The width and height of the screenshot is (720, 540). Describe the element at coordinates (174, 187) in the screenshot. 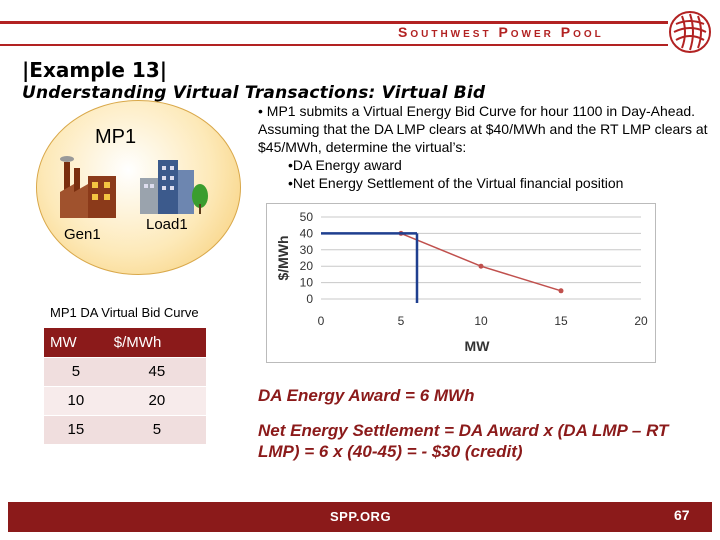

I see `buildings-icon` at that location.